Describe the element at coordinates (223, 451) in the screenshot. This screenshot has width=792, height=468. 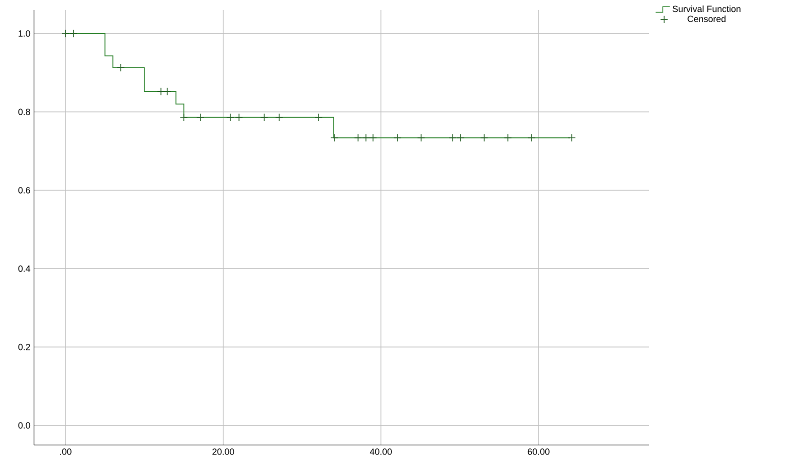
I see `x-tick-label: 20.00` at that location.